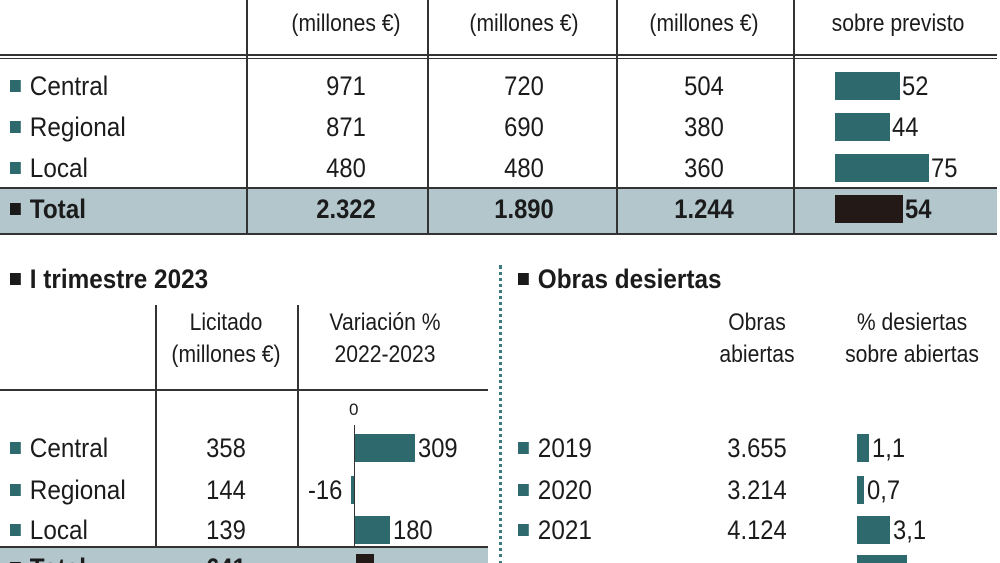 This screenshot has height=563, width=1000. I want to click on header-col2: (millones €), so click(524, 23).